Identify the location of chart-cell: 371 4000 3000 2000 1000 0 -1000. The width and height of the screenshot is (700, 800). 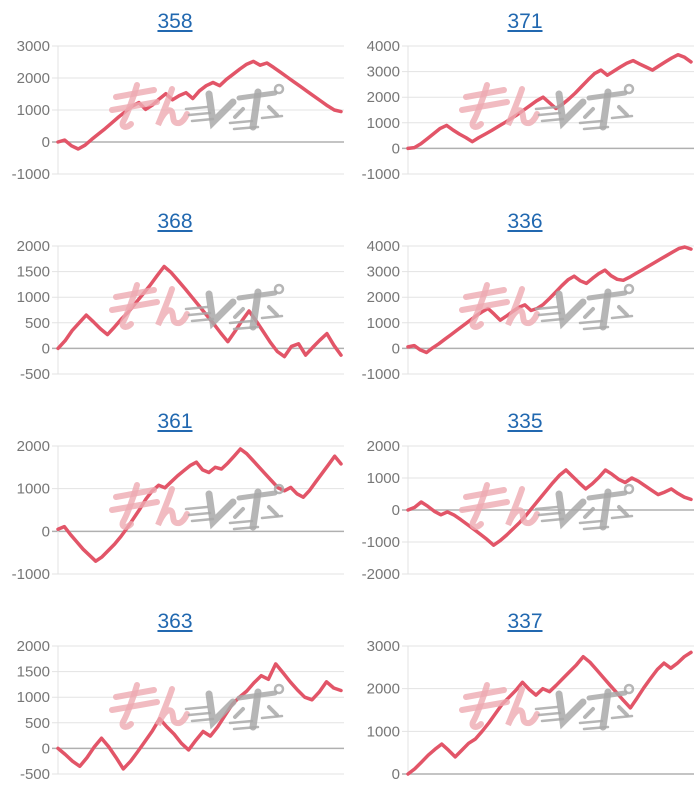
(525, 100).